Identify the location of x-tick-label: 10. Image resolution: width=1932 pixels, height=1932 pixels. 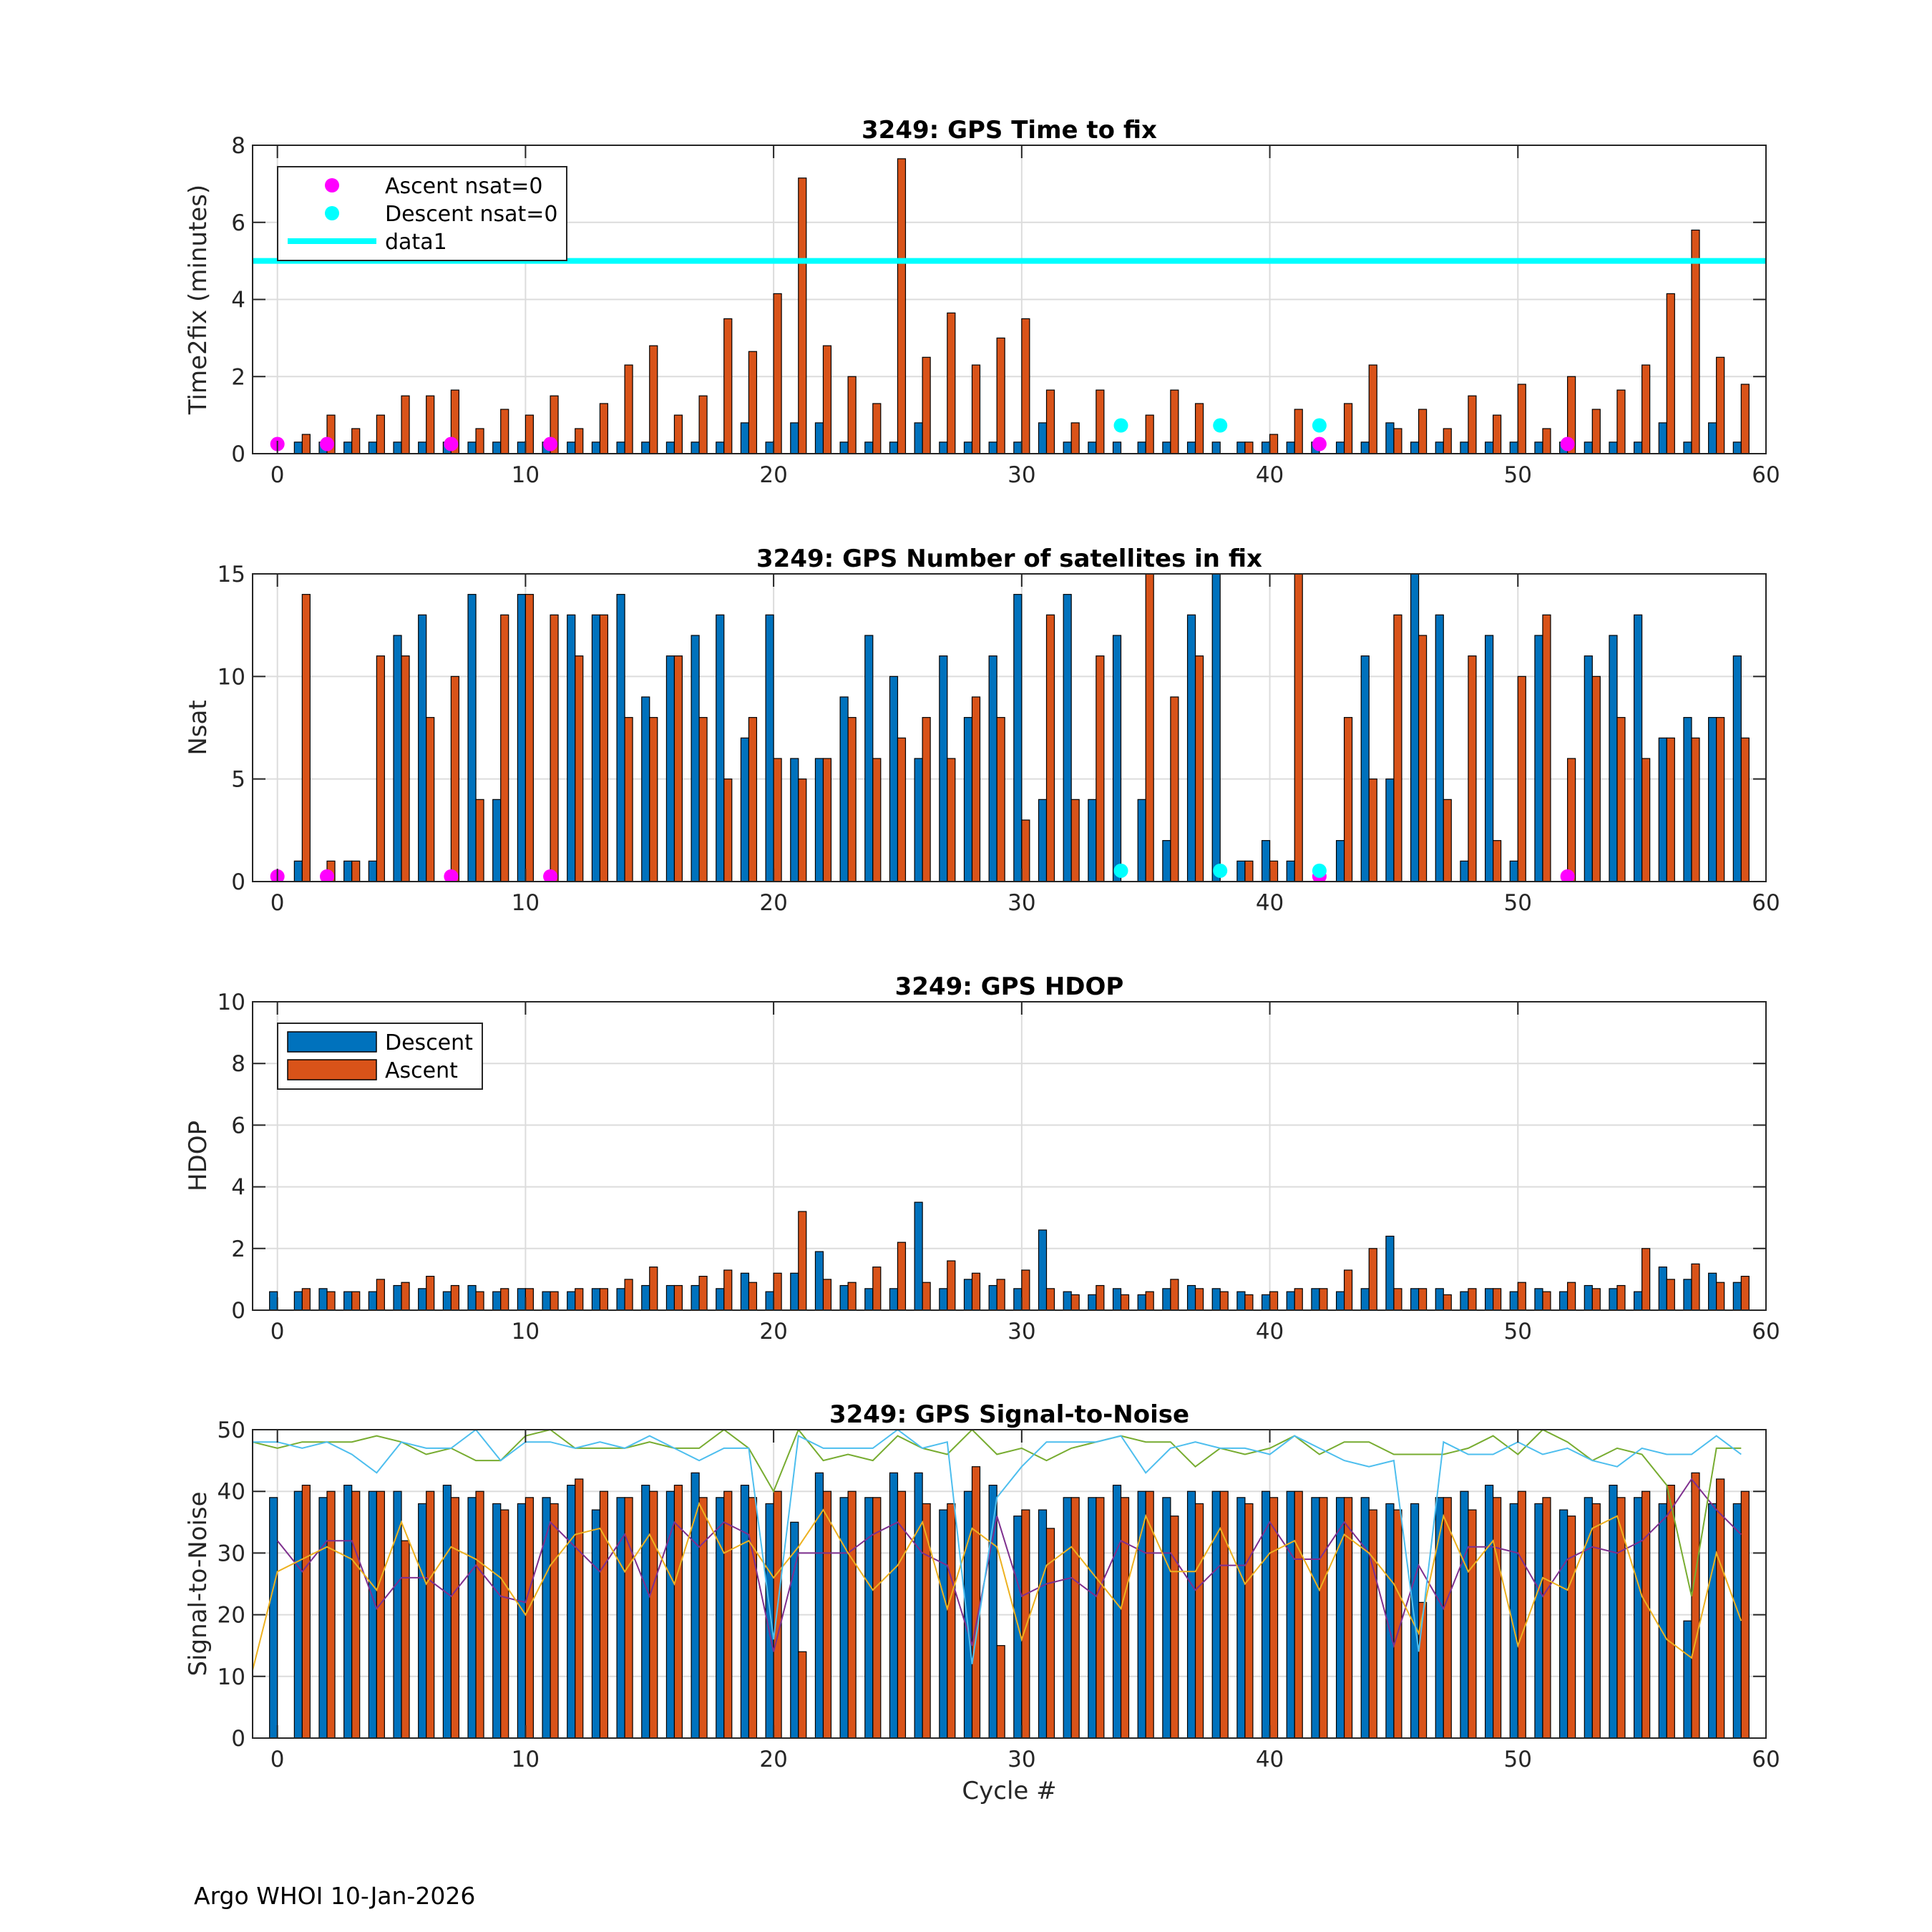
(526, 903).